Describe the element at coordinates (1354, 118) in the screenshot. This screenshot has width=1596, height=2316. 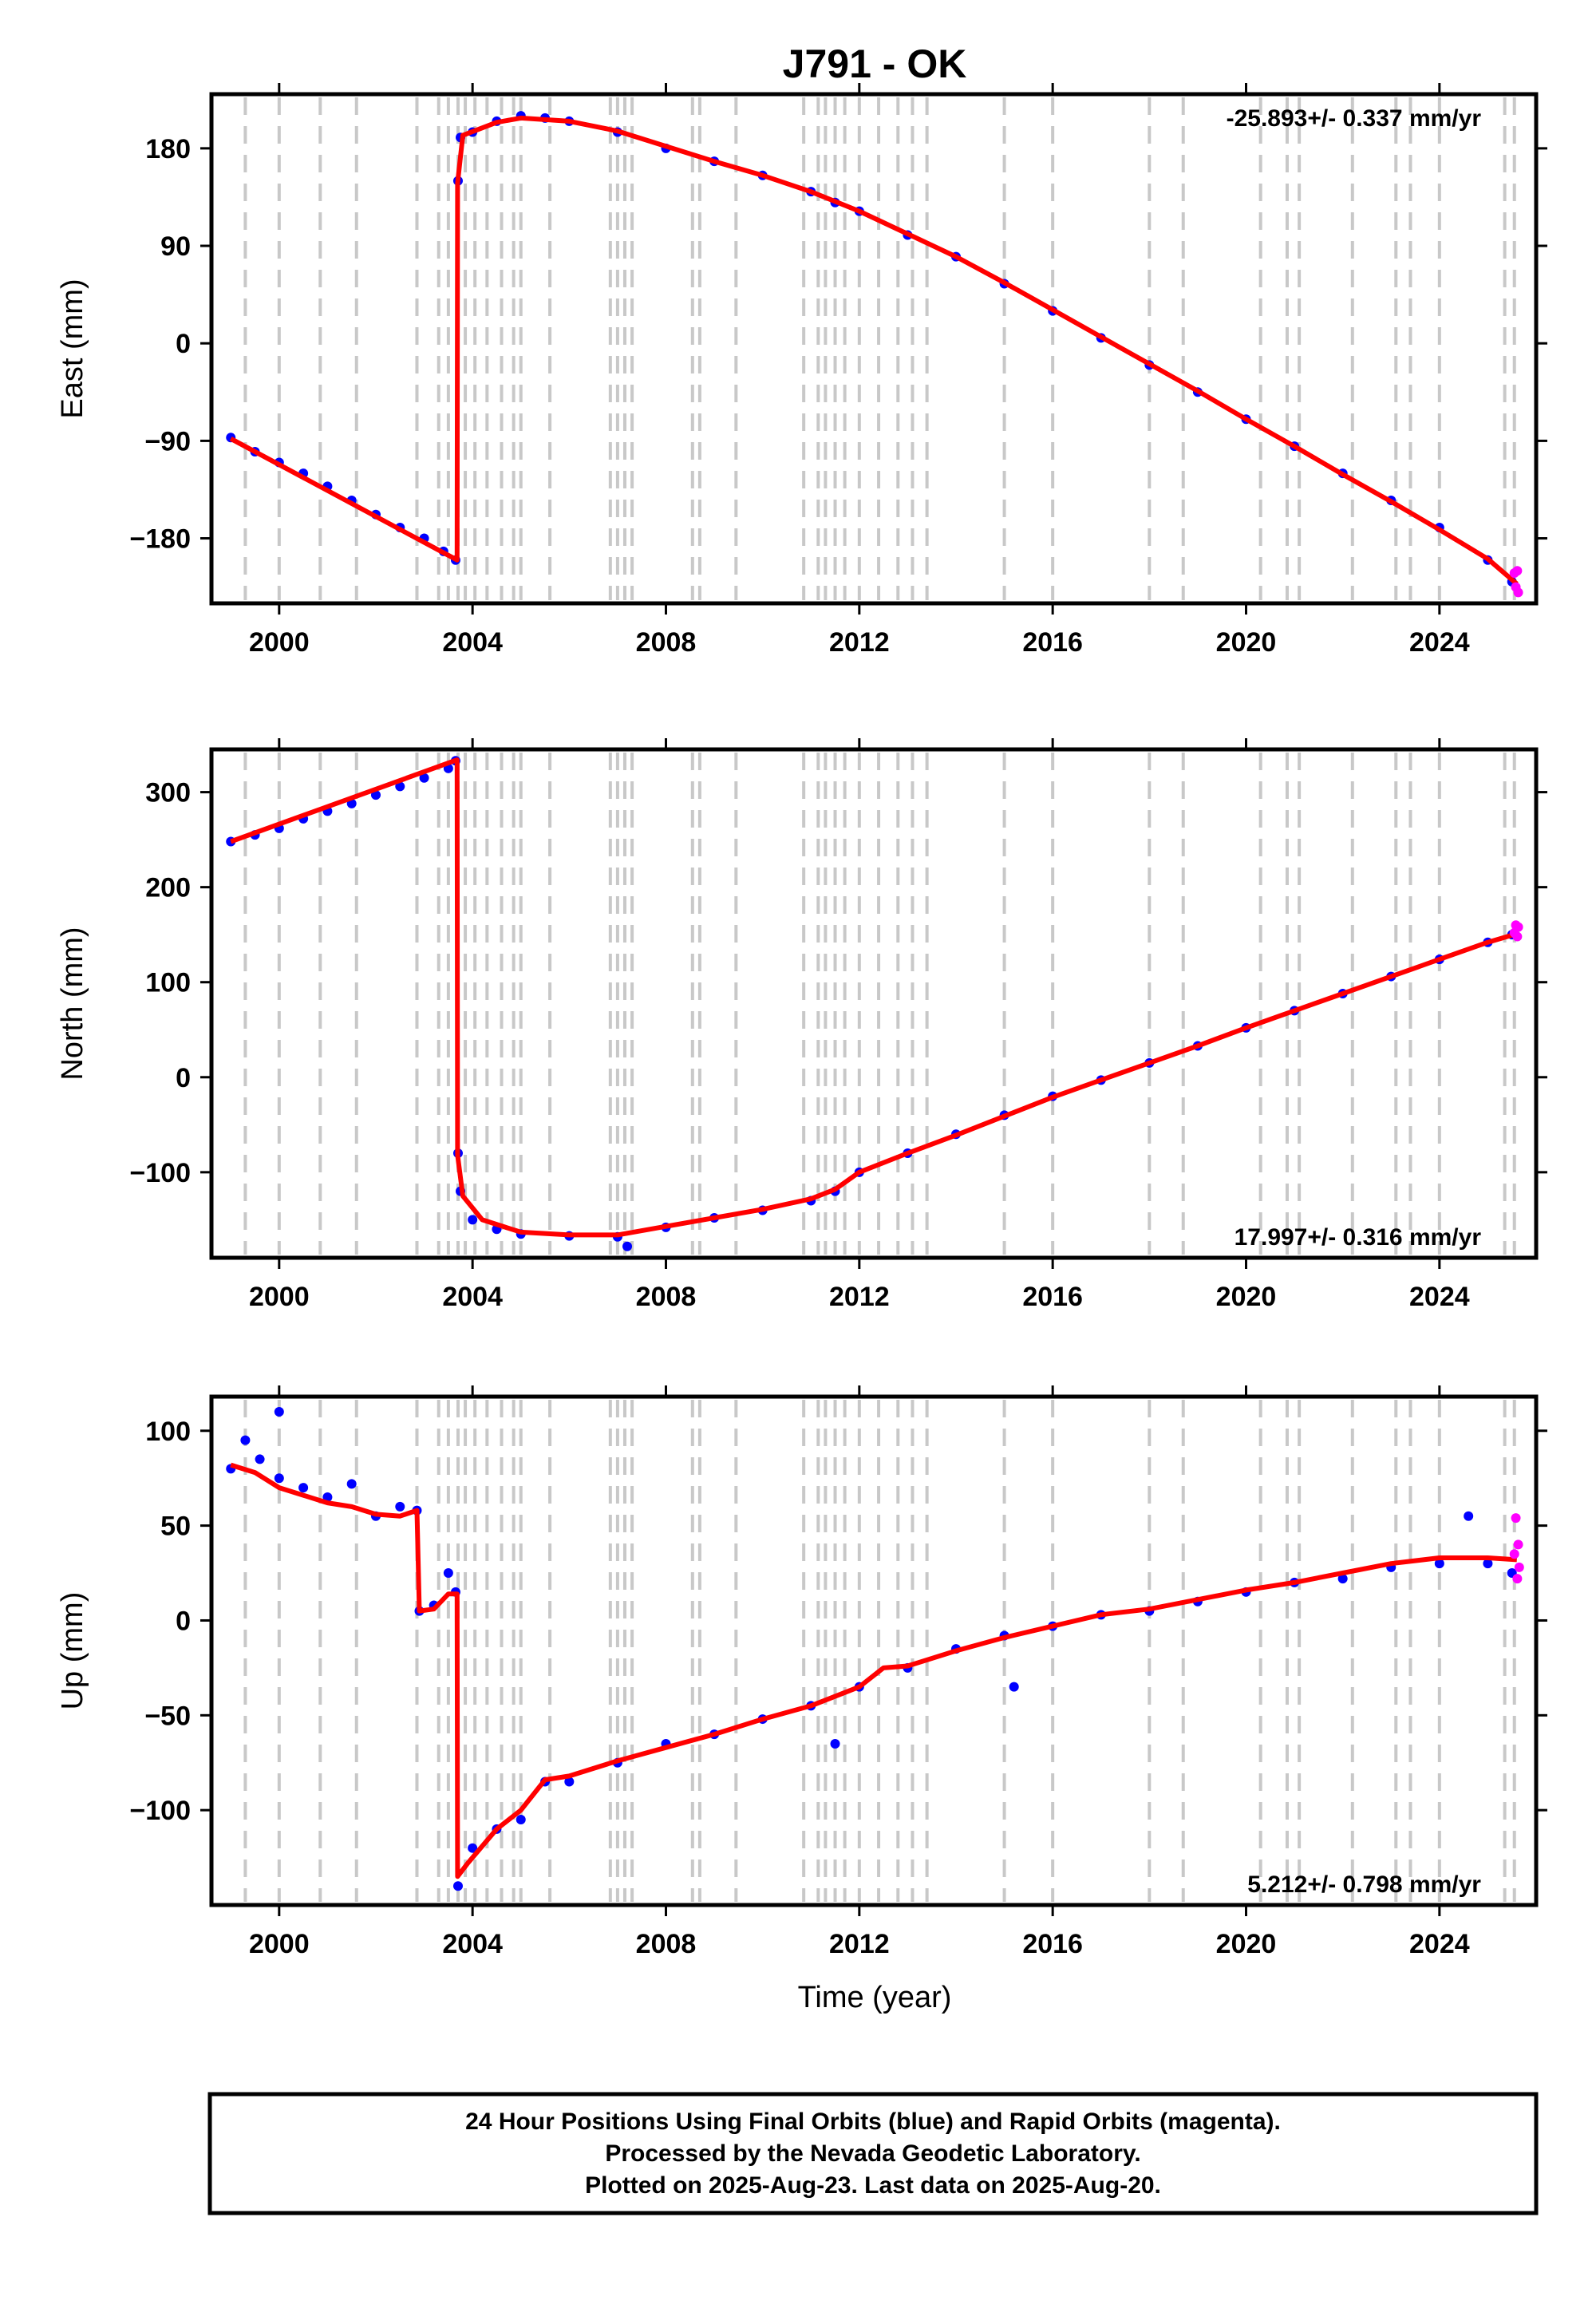
I see `velocity-annotation: -25.893+/- 0.337 mm/yr` at that location.